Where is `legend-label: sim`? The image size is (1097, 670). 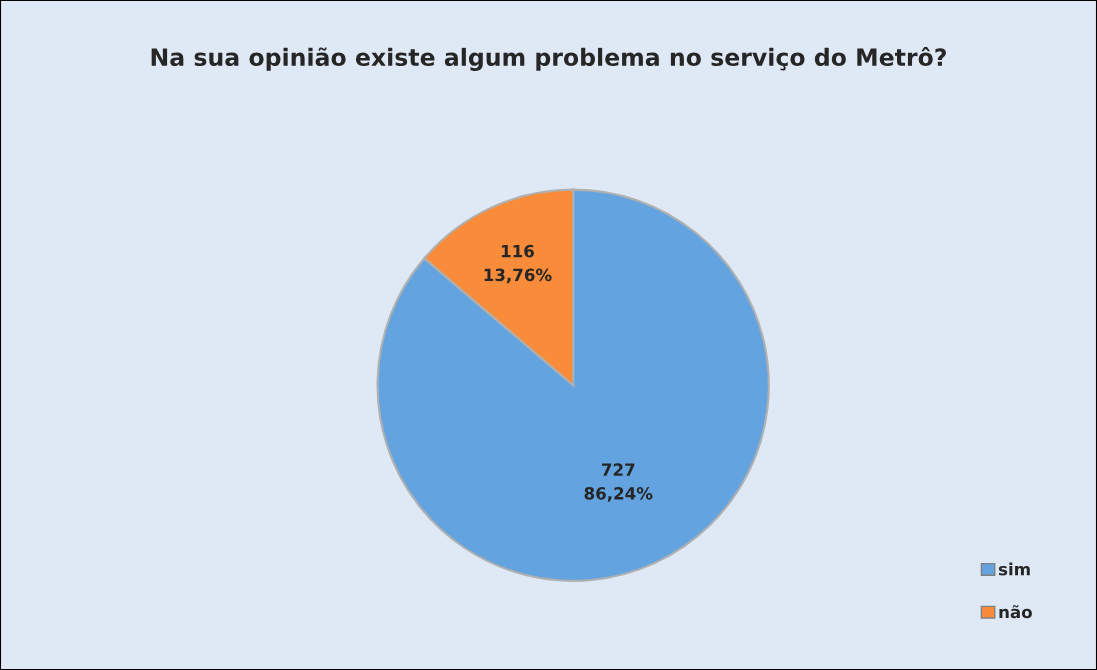
legend-label: sim is located at coordinates (1014, 569).